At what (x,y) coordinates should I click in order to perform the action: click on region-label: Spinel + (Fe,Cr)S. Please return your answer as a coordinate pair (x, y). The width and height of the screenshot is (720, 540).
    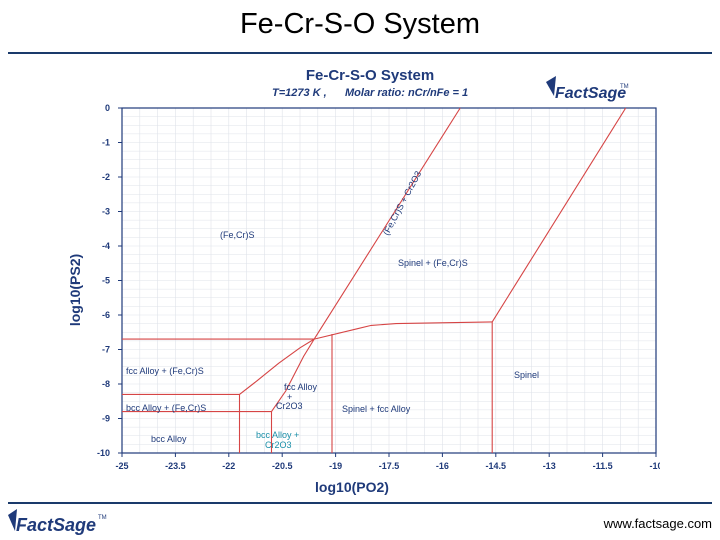
    Looking at the image, I should click on (433, 263).